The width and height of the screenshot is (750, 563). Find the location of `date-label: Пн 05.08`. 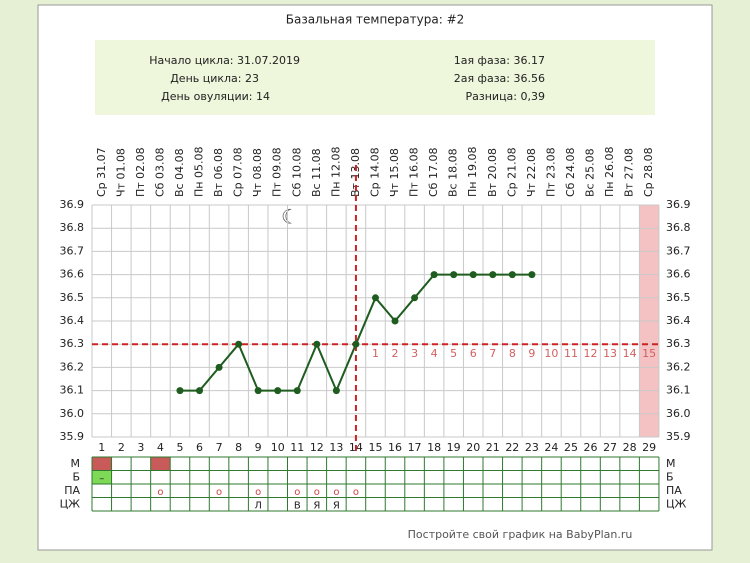

date-label: Пн 05.08 is located at coordinates (199, 172).